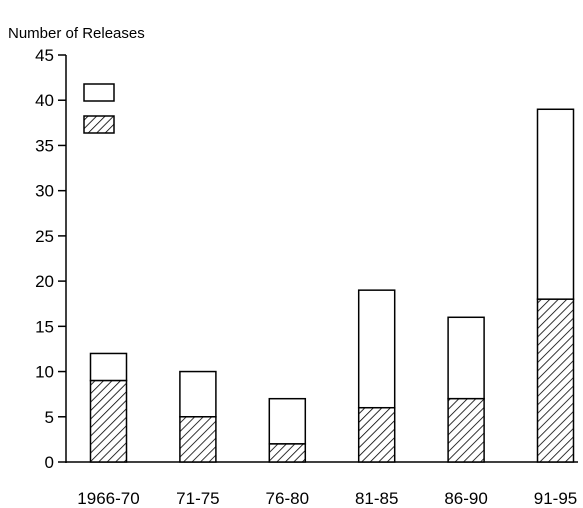 The width and height of the screenshot is (583, 508). Describe the element at coordinates (44, 326) in the screenshot. I see `y-tick-label: 15` at that location.